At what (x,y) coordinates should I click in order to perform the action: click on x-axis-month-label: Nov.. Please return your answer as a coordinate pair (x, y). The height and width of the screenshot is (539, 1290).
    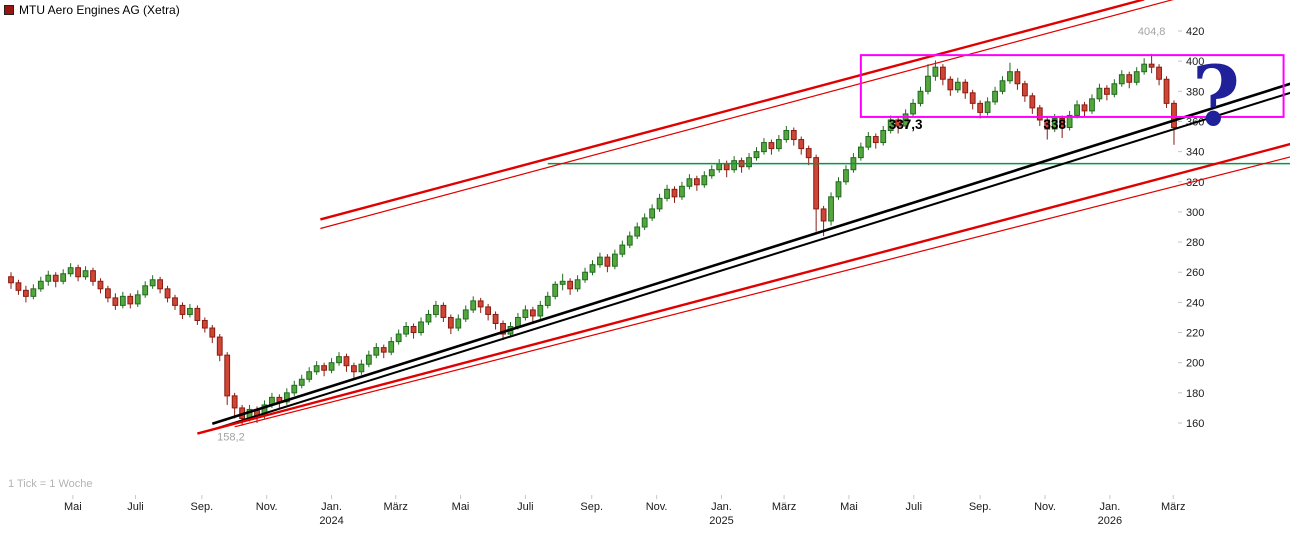
    Looking at the image, I should click on (1045, 507).